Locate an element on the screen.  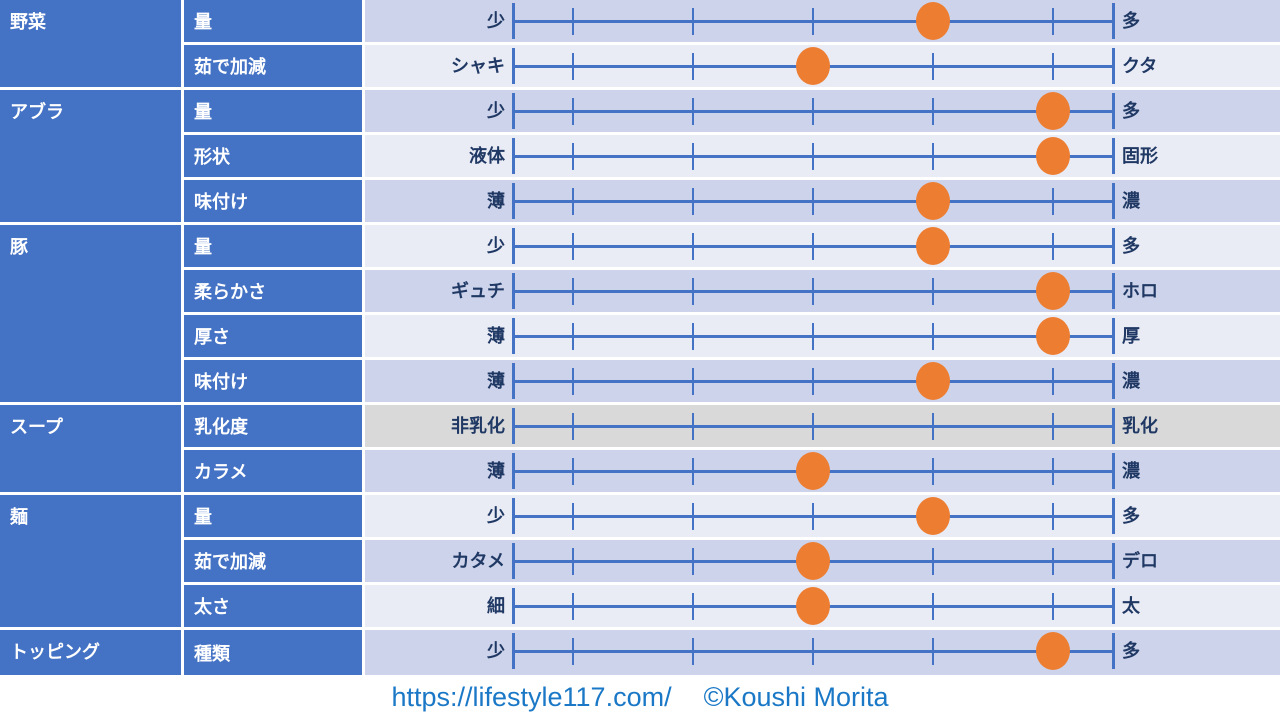
scale-max-label: クタ is located at coordinates (1140, 66).